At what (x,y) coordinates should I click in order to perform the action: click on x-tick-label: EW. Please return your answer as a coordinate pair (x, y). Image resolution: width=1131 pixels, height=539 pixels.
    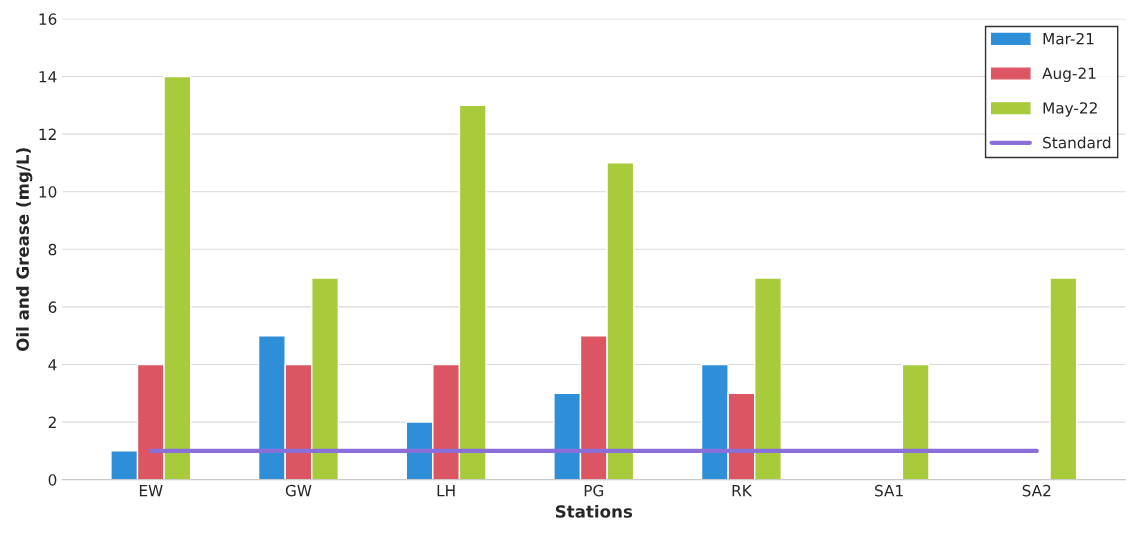
    Looking at the image, I should click on (151, 491).